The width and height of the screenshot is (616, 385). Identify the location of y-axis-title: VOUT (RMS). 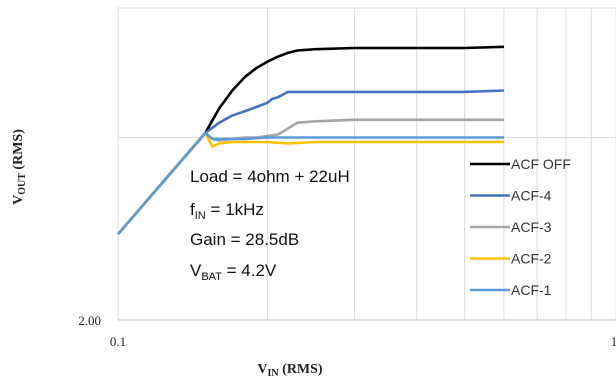
(19, 167).